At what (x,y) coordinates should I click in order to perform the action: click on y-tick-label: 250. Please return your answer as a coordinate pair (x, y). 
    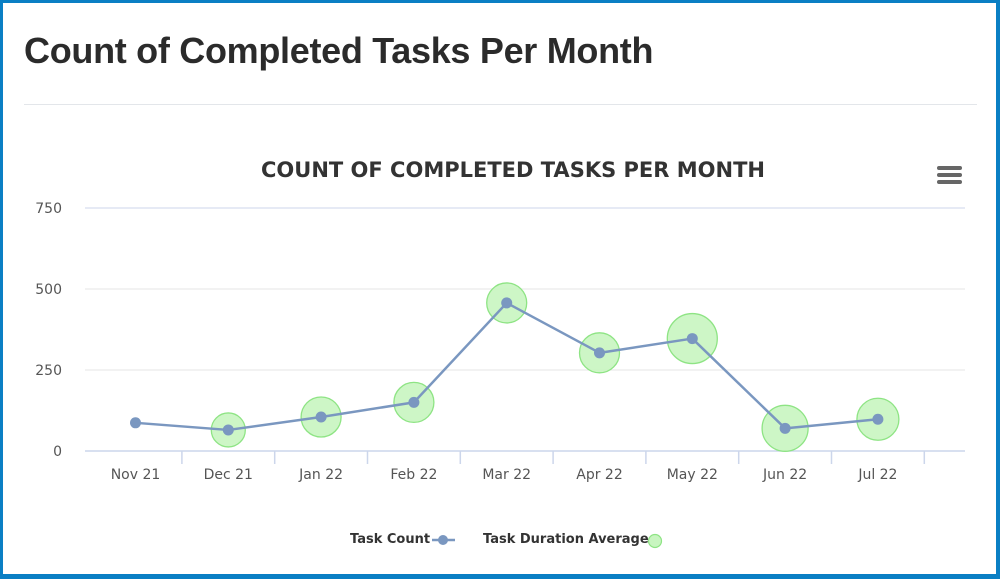
    Looking at the image, I should click on (48, 371).